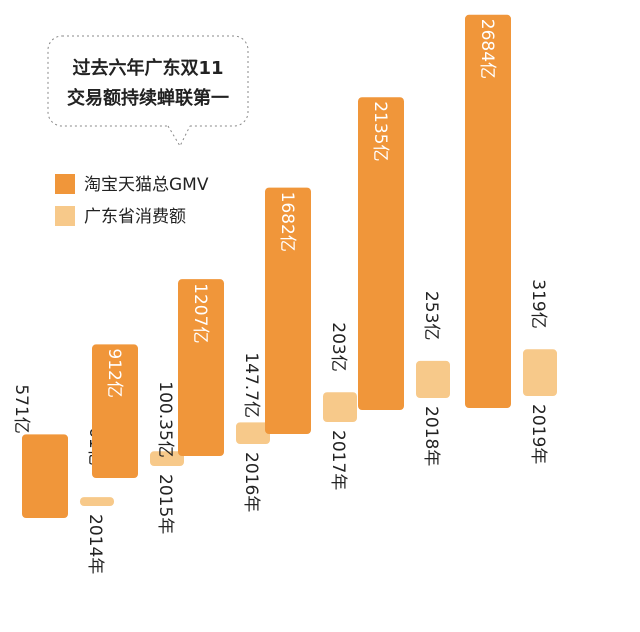  I want to click on value-label: 203亿, so click(338, 346).